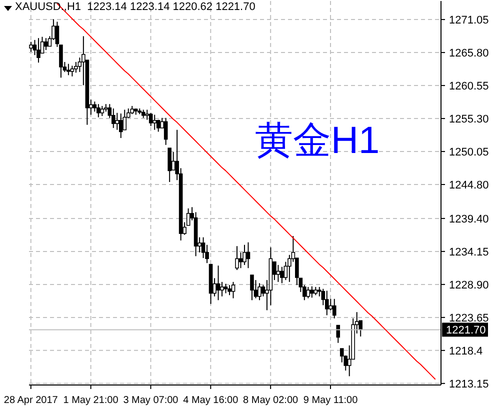  I want to click on y-tick-label: 1218.4, so click(466, 351).